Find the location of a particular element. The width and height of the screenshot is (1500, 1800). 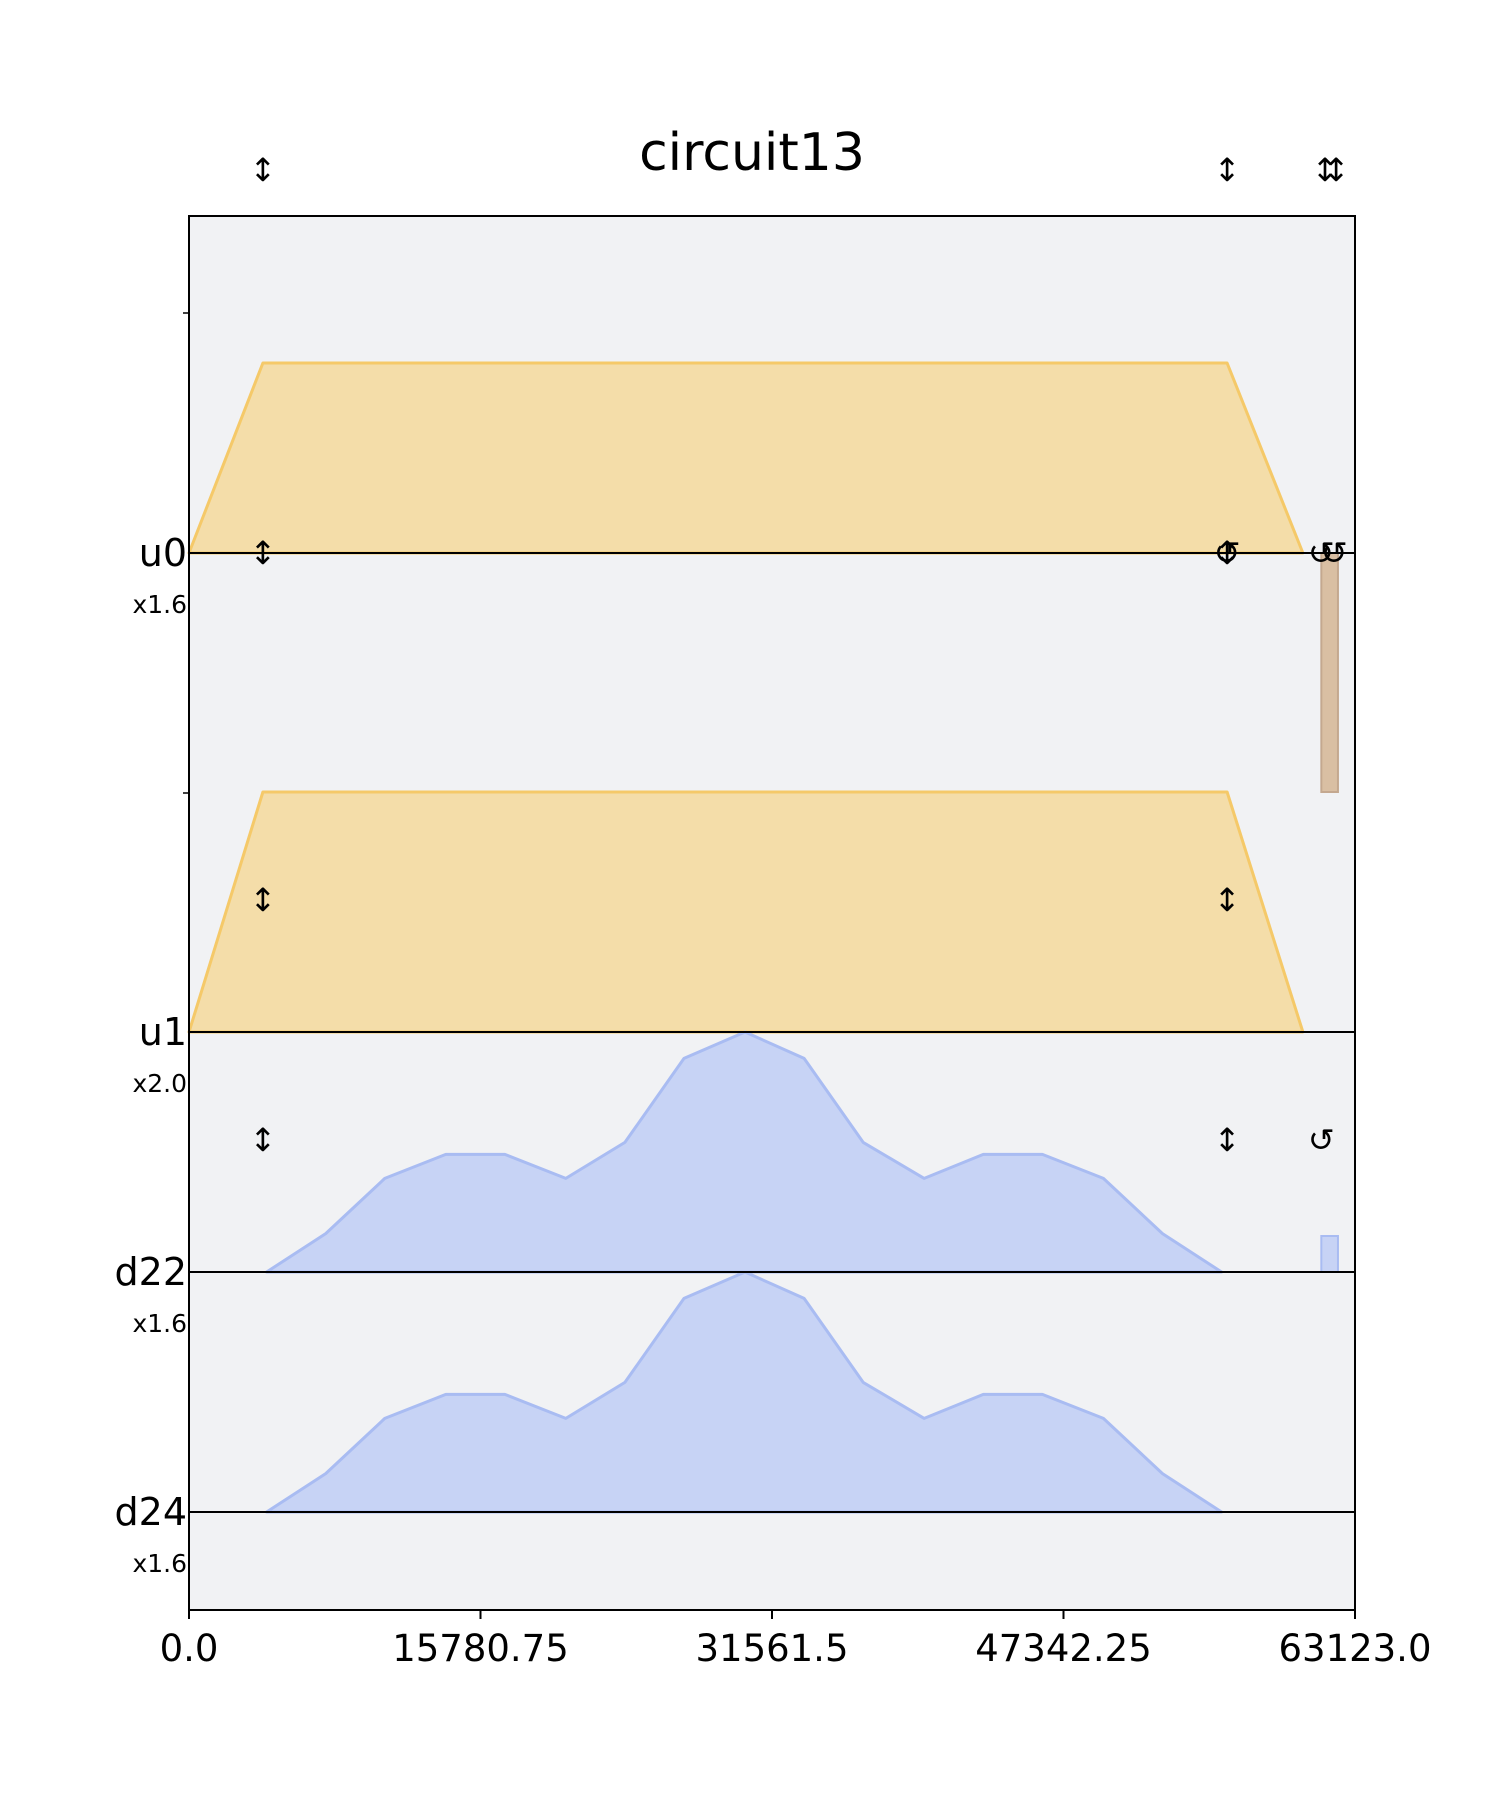

scale-label-d24: x1.6 is located at coordinates (159, 1563).